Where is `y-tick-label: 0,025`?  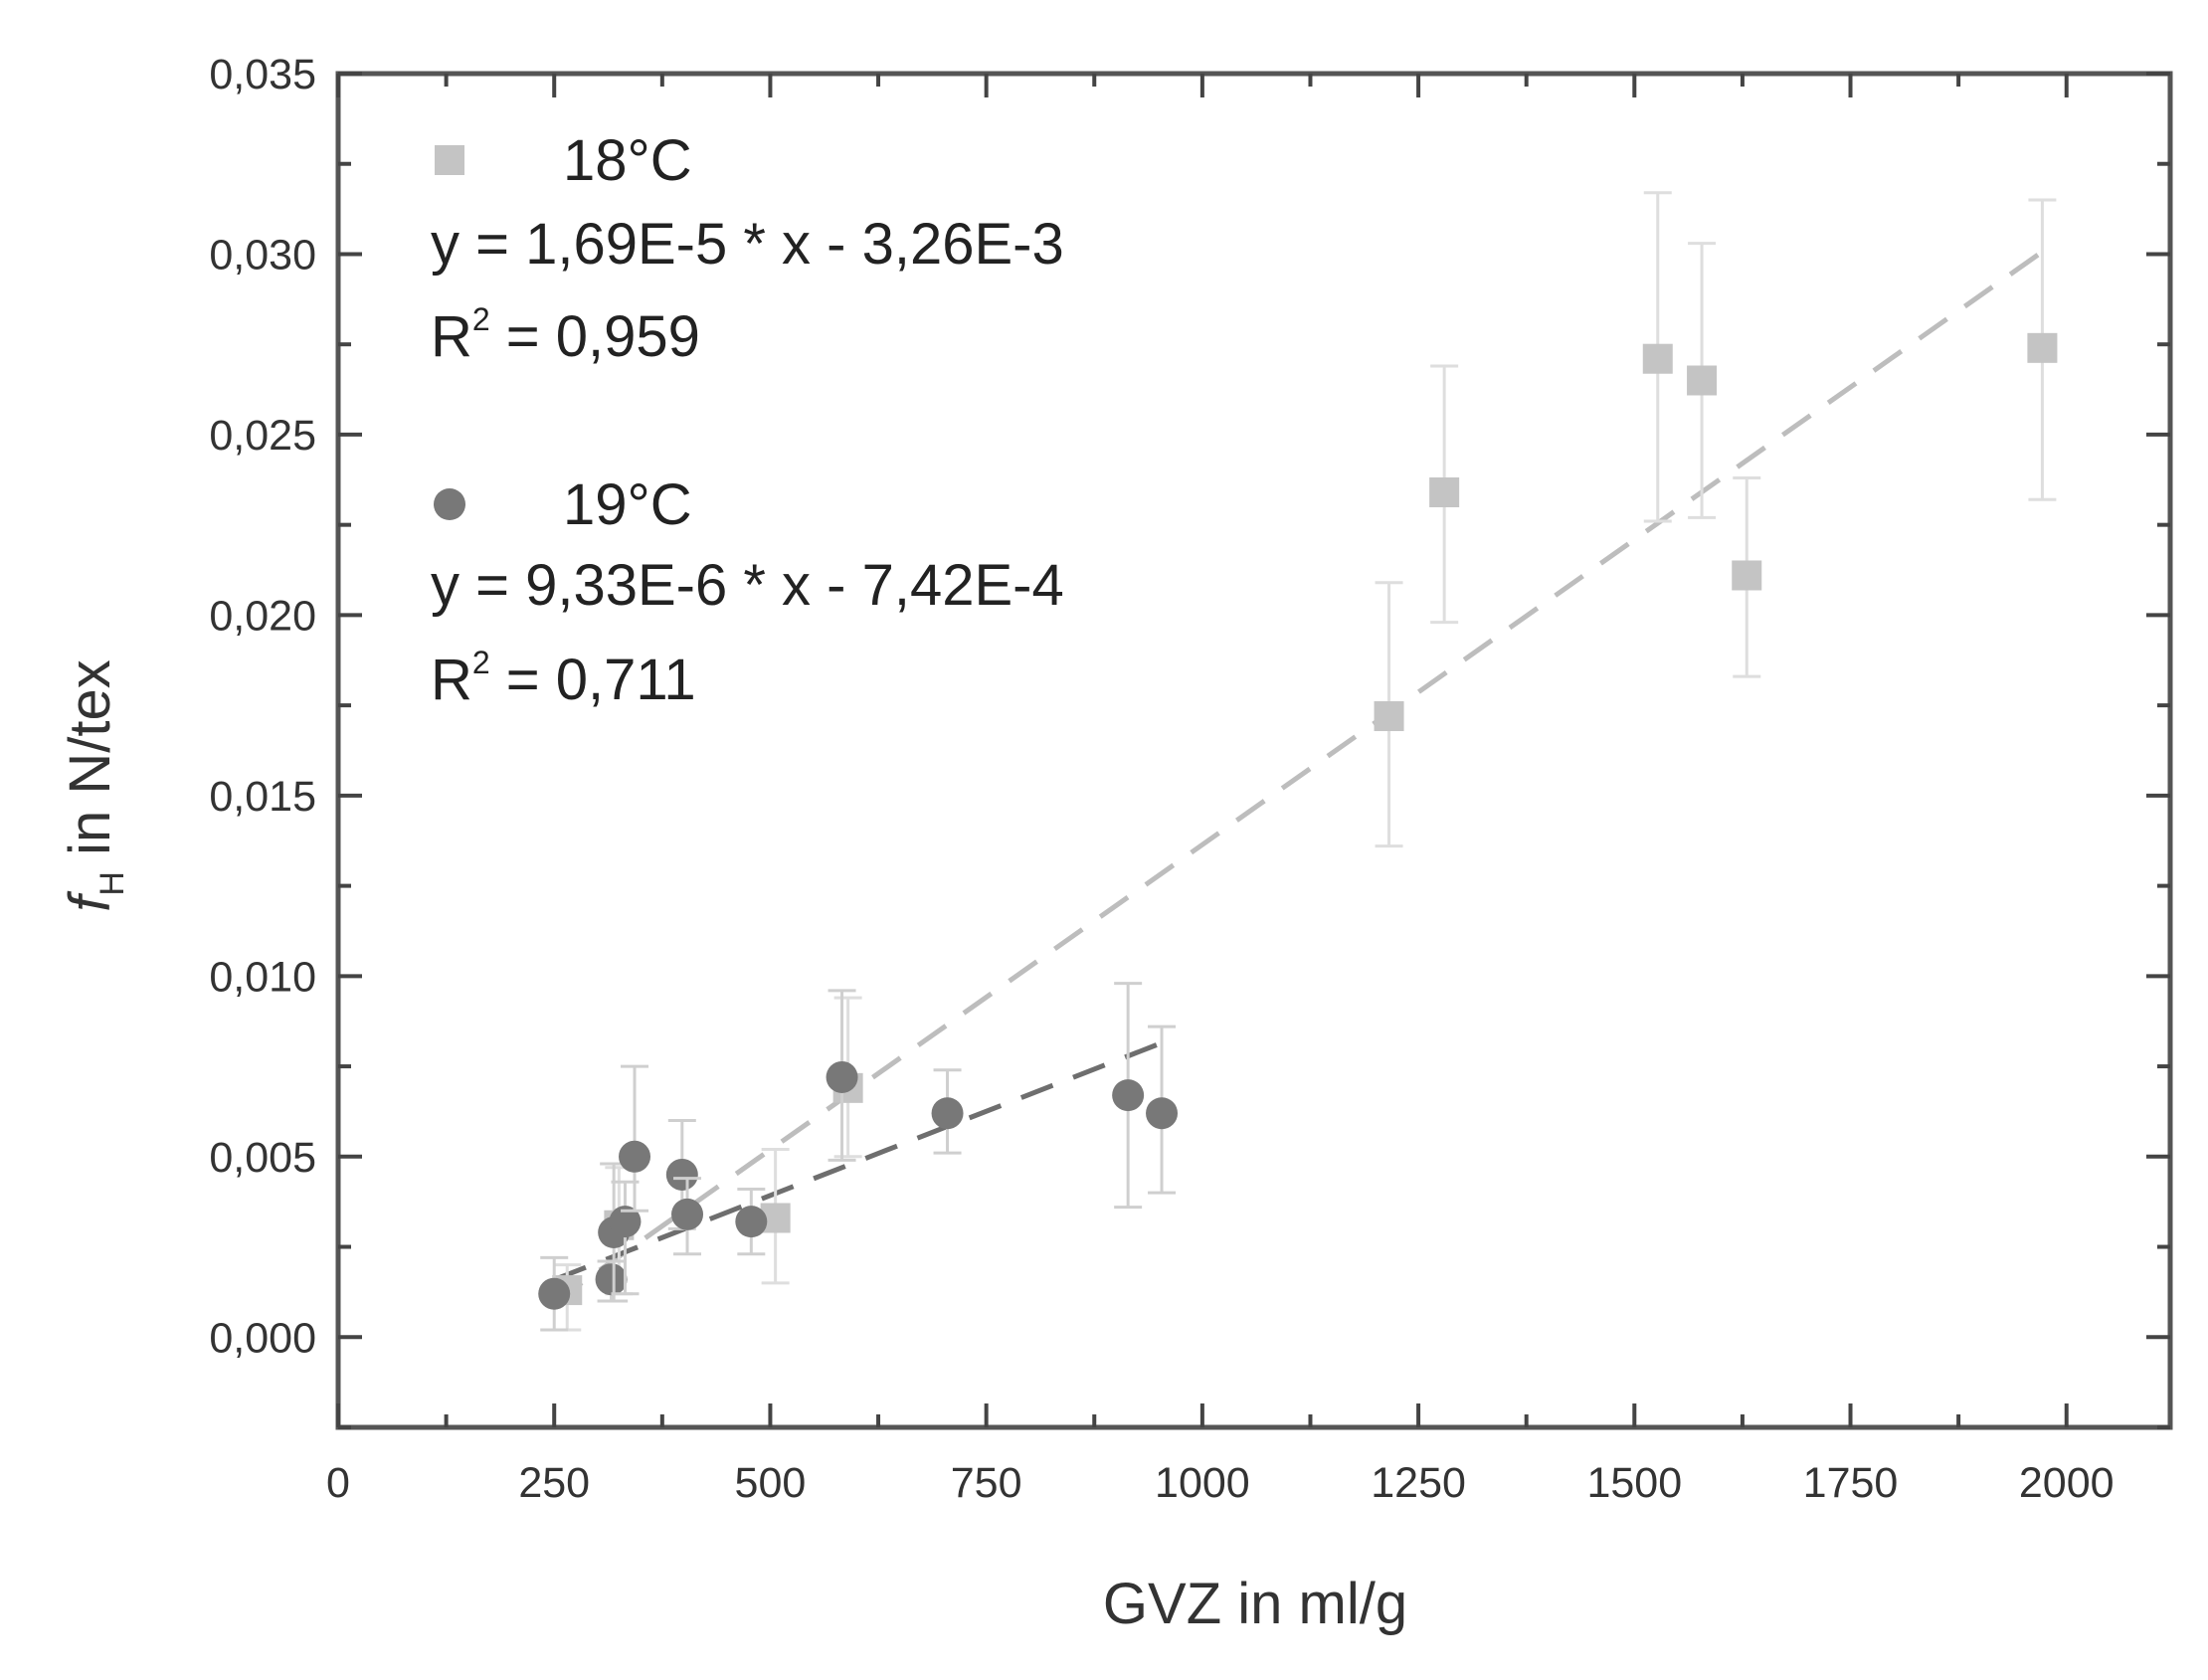
y-tick-label: 0,025 is located at coordinates (262, 436).